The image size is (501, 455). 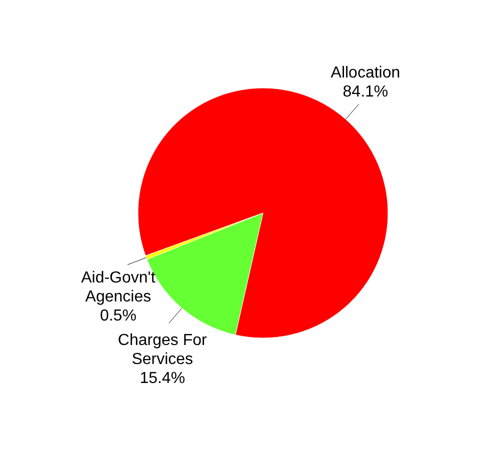 What do you see at coordinates (365, 92) in the screenshot?
I see `data-label: 84.1%` at bounding box center [365, 92].